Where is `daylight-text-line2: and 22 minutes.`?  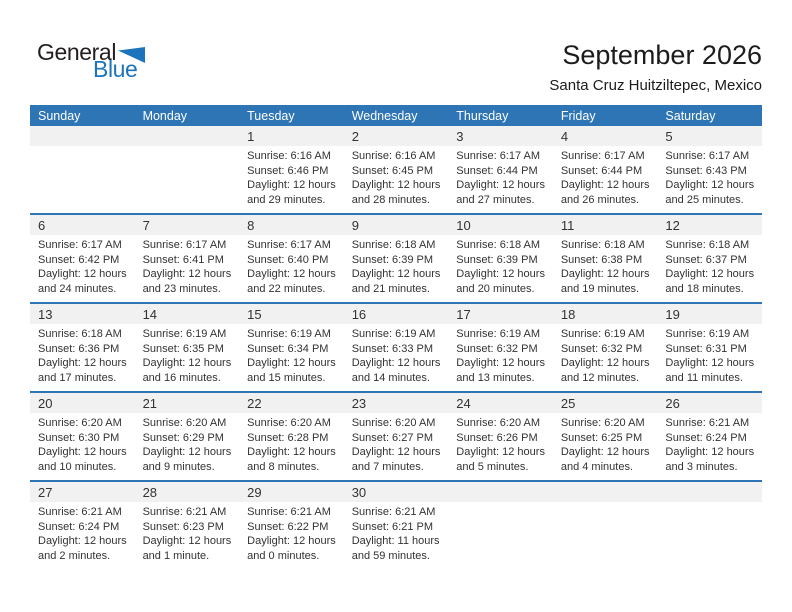 daylight-text-line2: and 22 minutes. is located at coordinates (286, 288).